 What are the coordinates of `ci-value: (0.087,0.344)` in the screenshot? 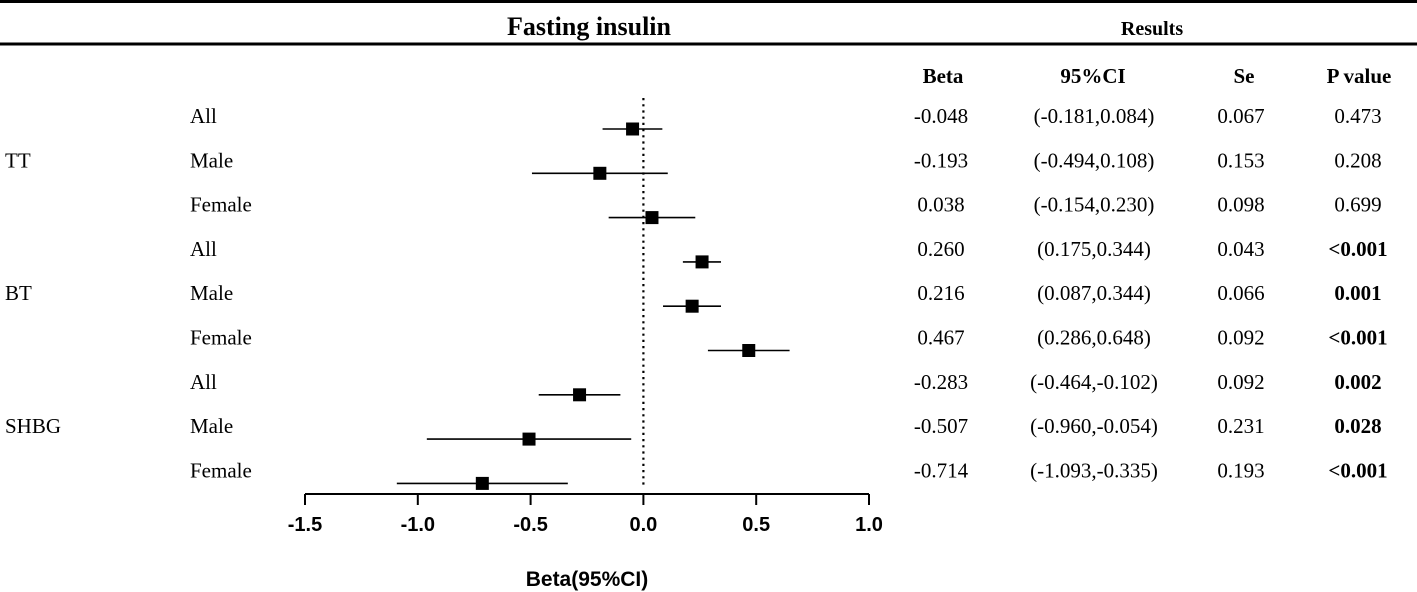 It's located at (1094, 293).